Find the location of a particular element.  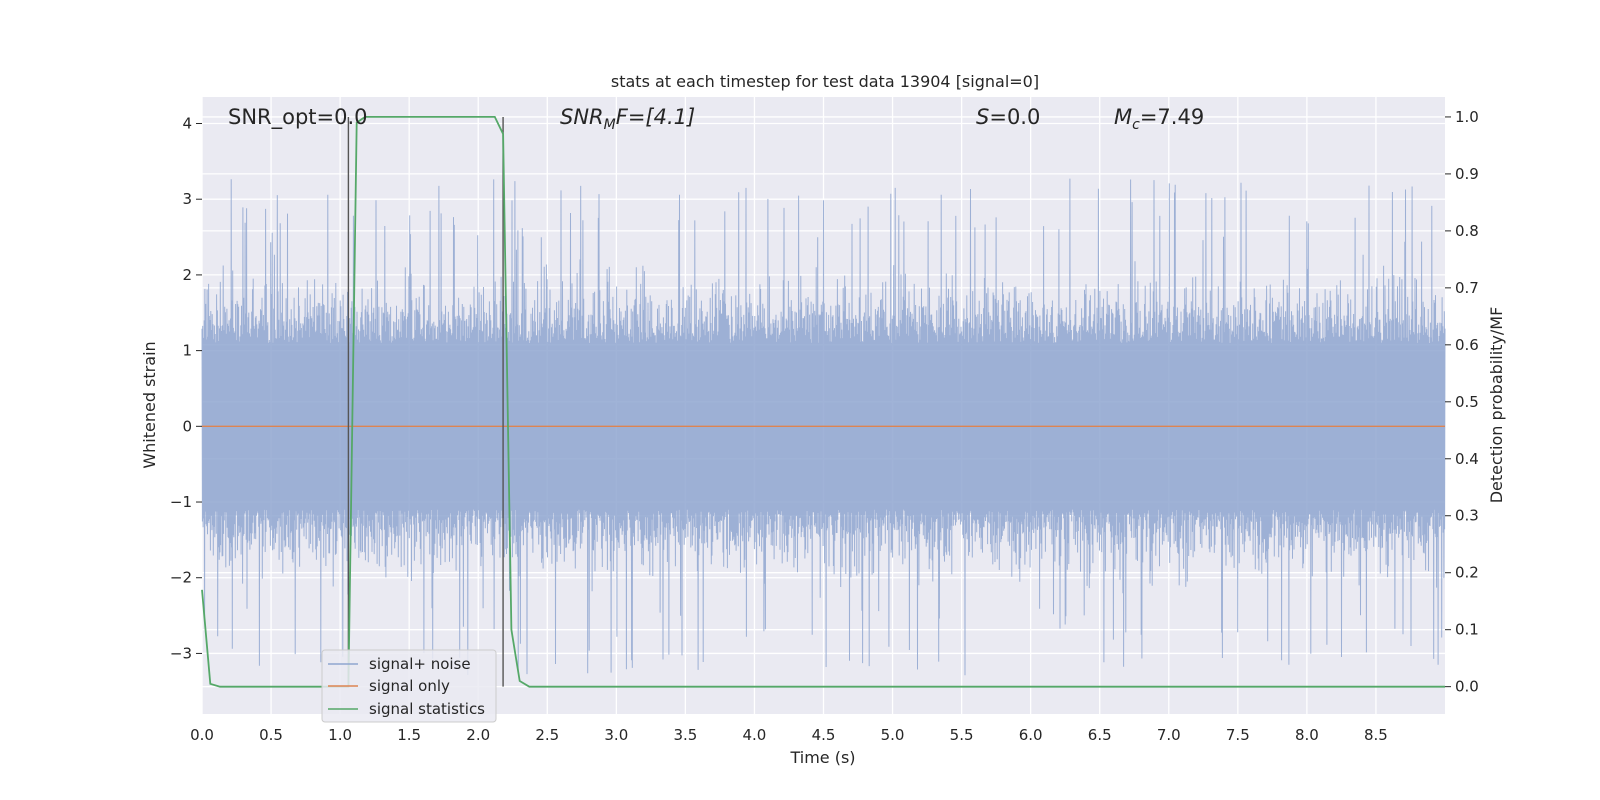

y2-tick-label: 0.8 is located at coordinates (1467, 231).